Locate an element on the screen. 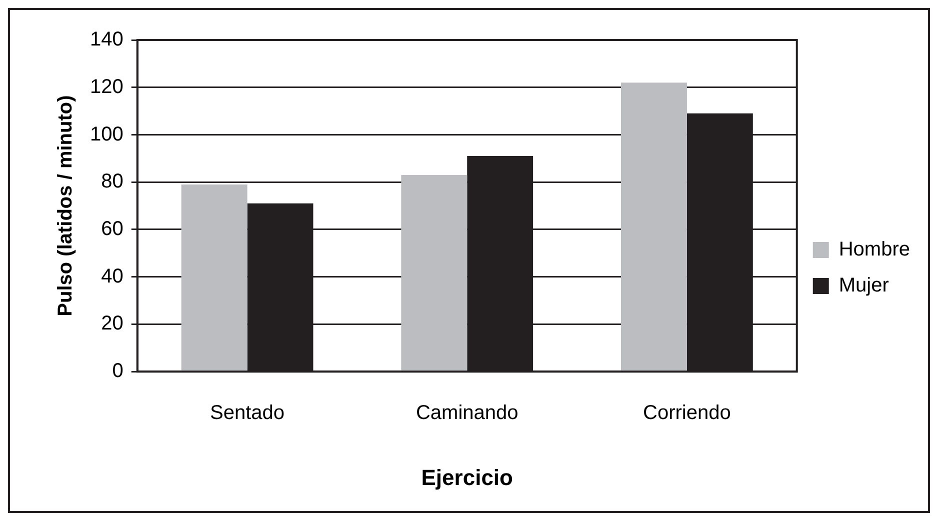 This screenshot has height=521, width=938. x-tick-label: Corriendo is located at coordinates (687, 413).